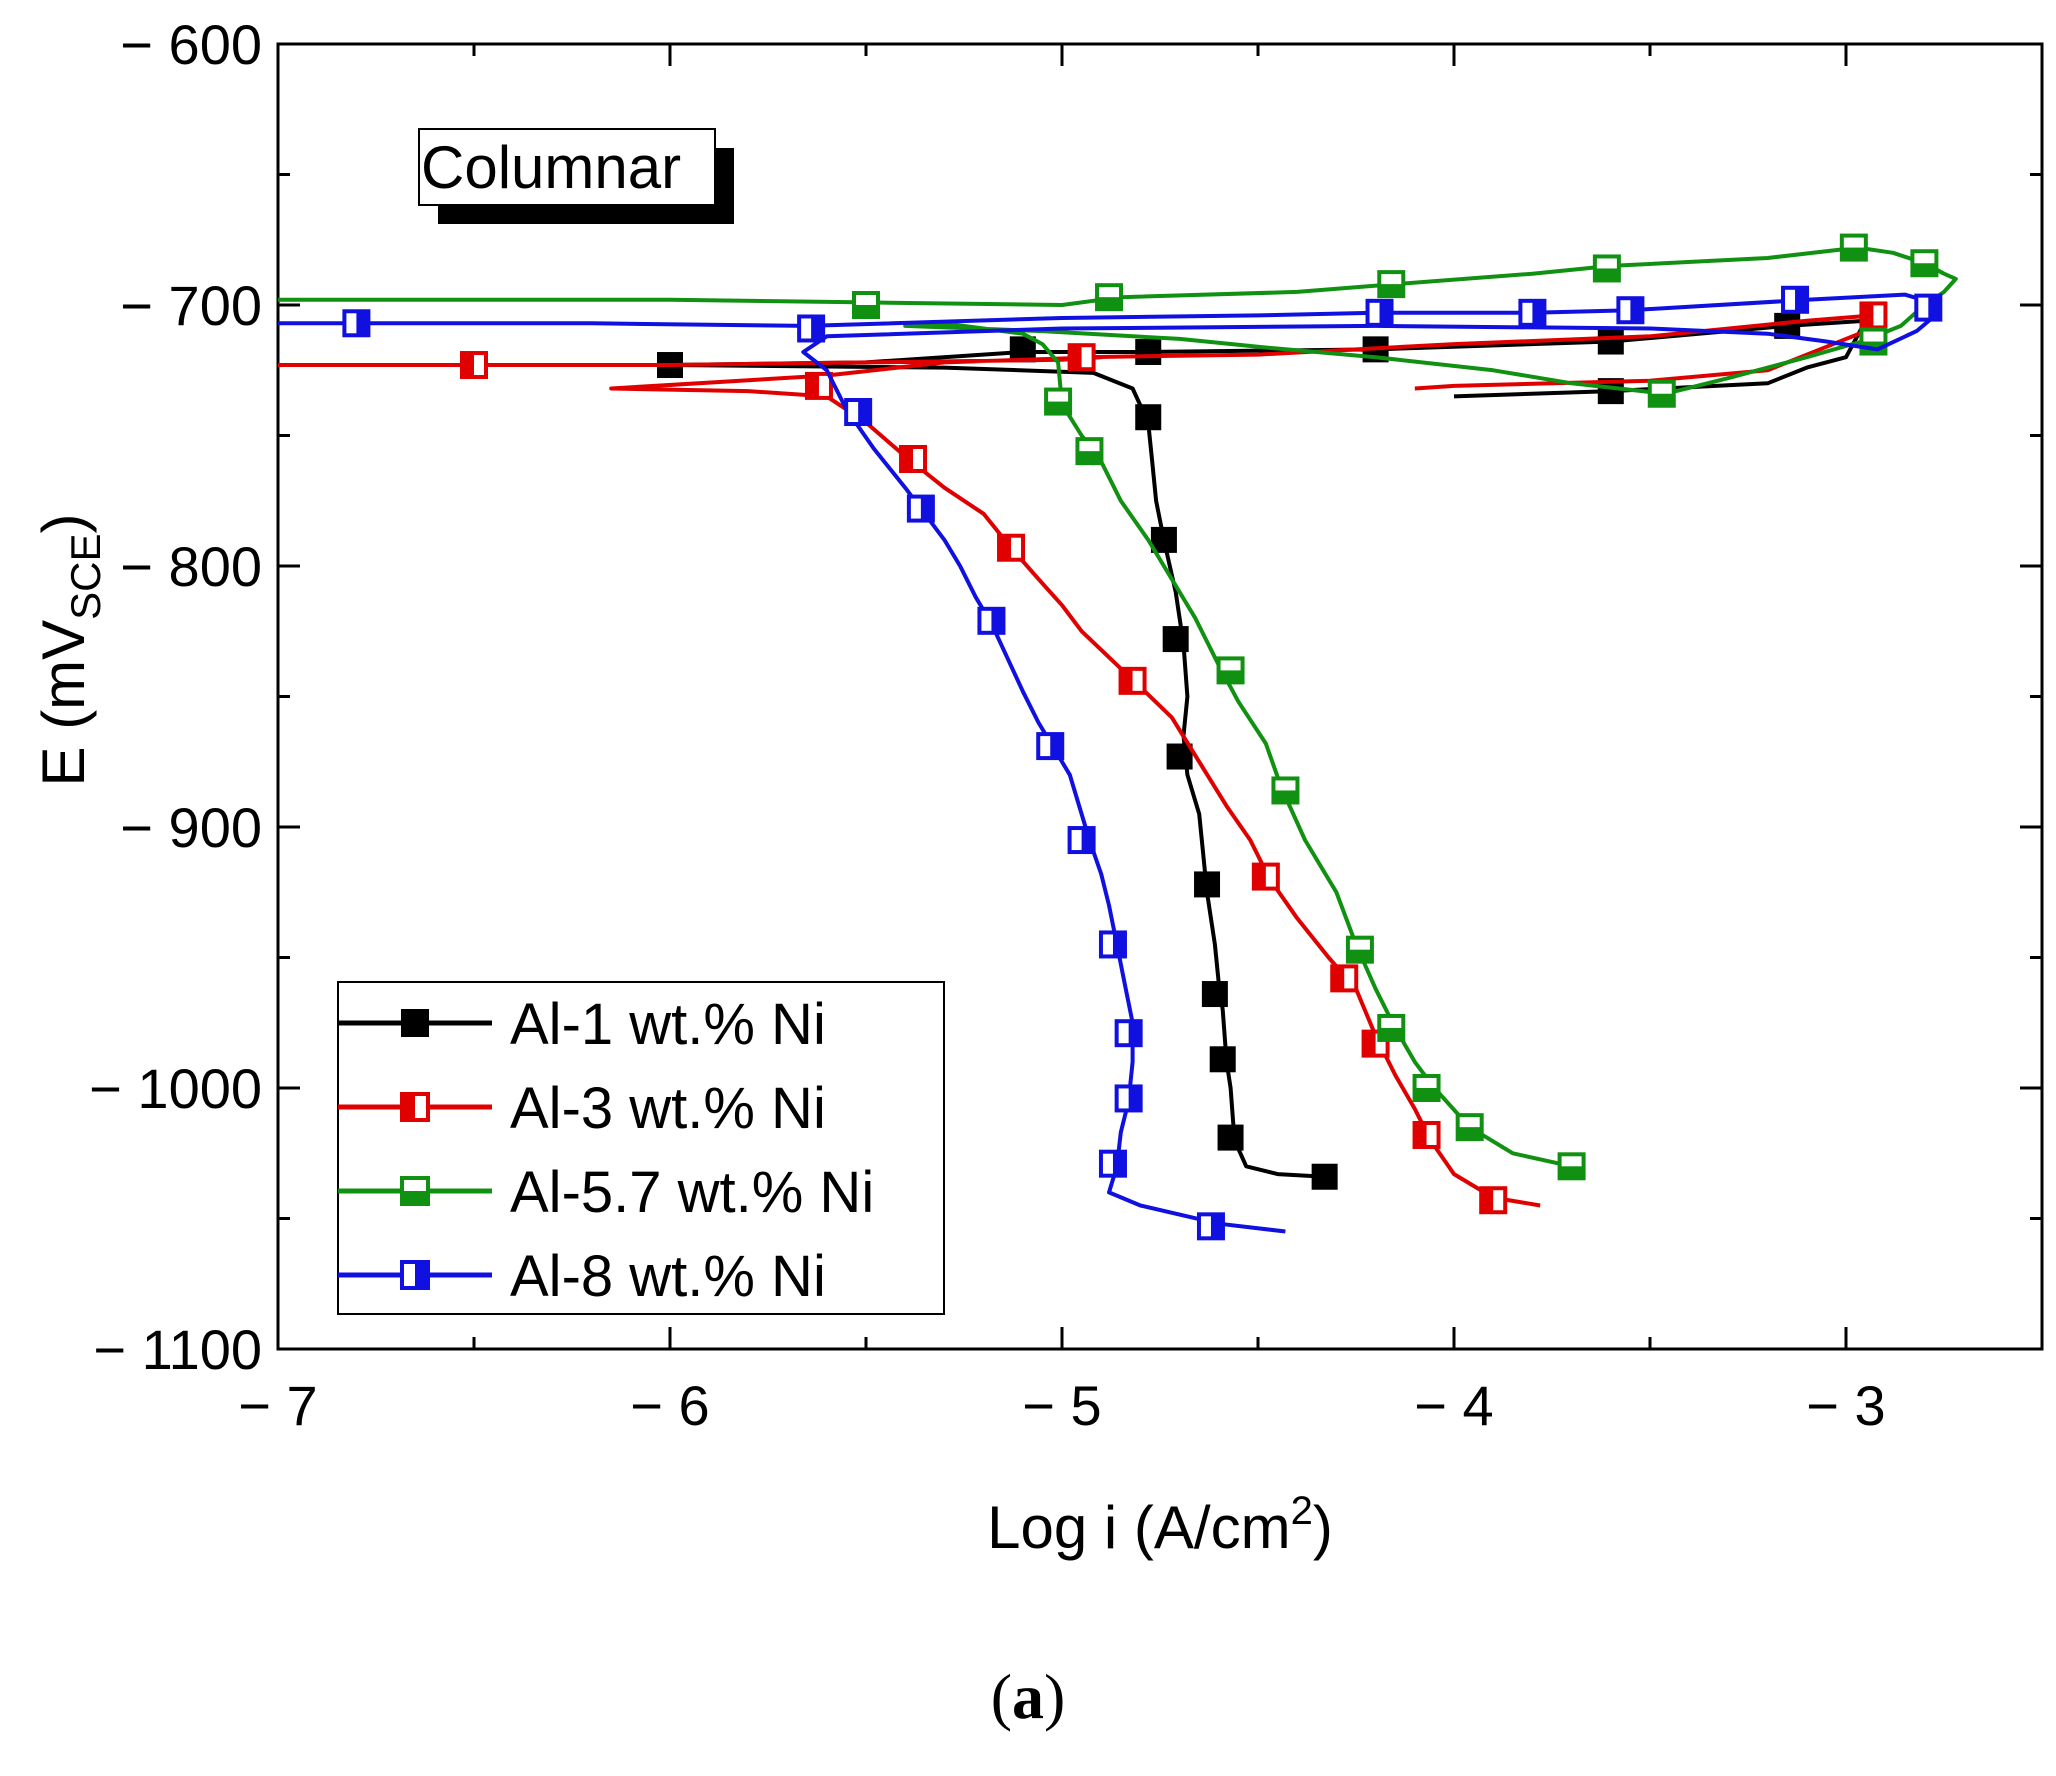 This screenshot has width=2056, height=1776. What do you see at coordinates (191, 827) in the screenshot?
I see `y-tick-label: − 900` at bounding box center [191, 827].